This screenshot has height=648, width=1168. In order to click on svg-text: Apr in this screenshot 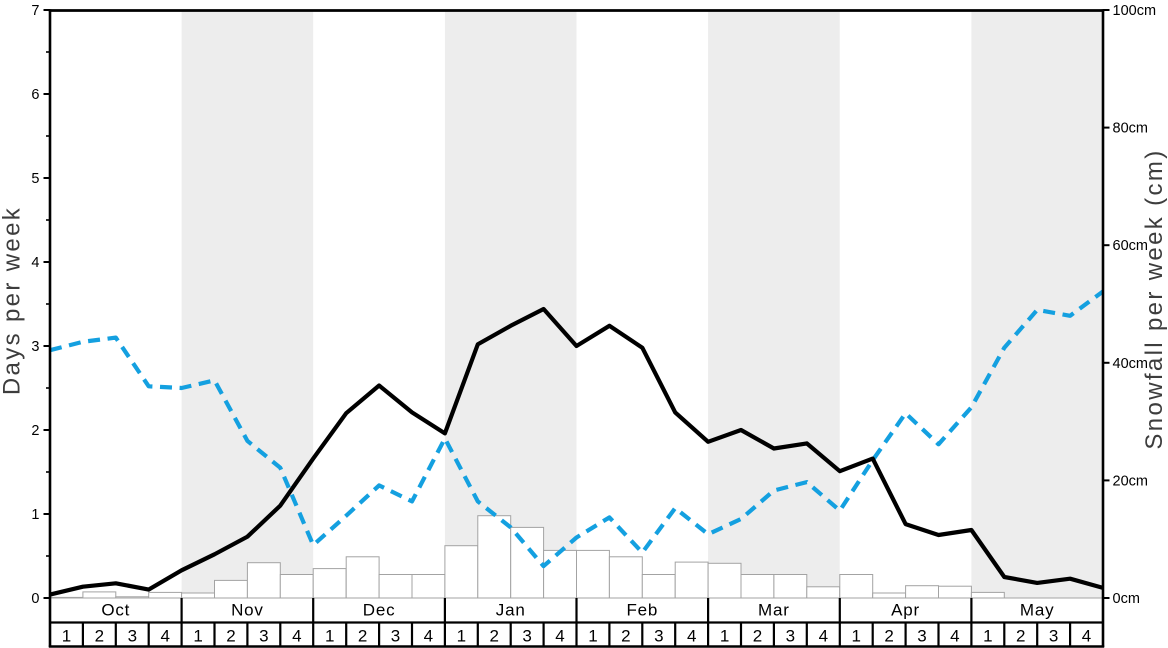, I will do `click(905, 609)`.